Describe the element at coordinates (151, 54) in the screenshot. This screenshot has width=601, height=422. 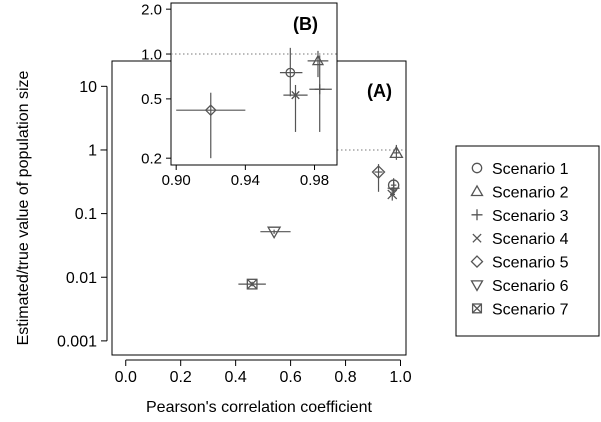
I see `y-tick-label: 1.0` at that location.